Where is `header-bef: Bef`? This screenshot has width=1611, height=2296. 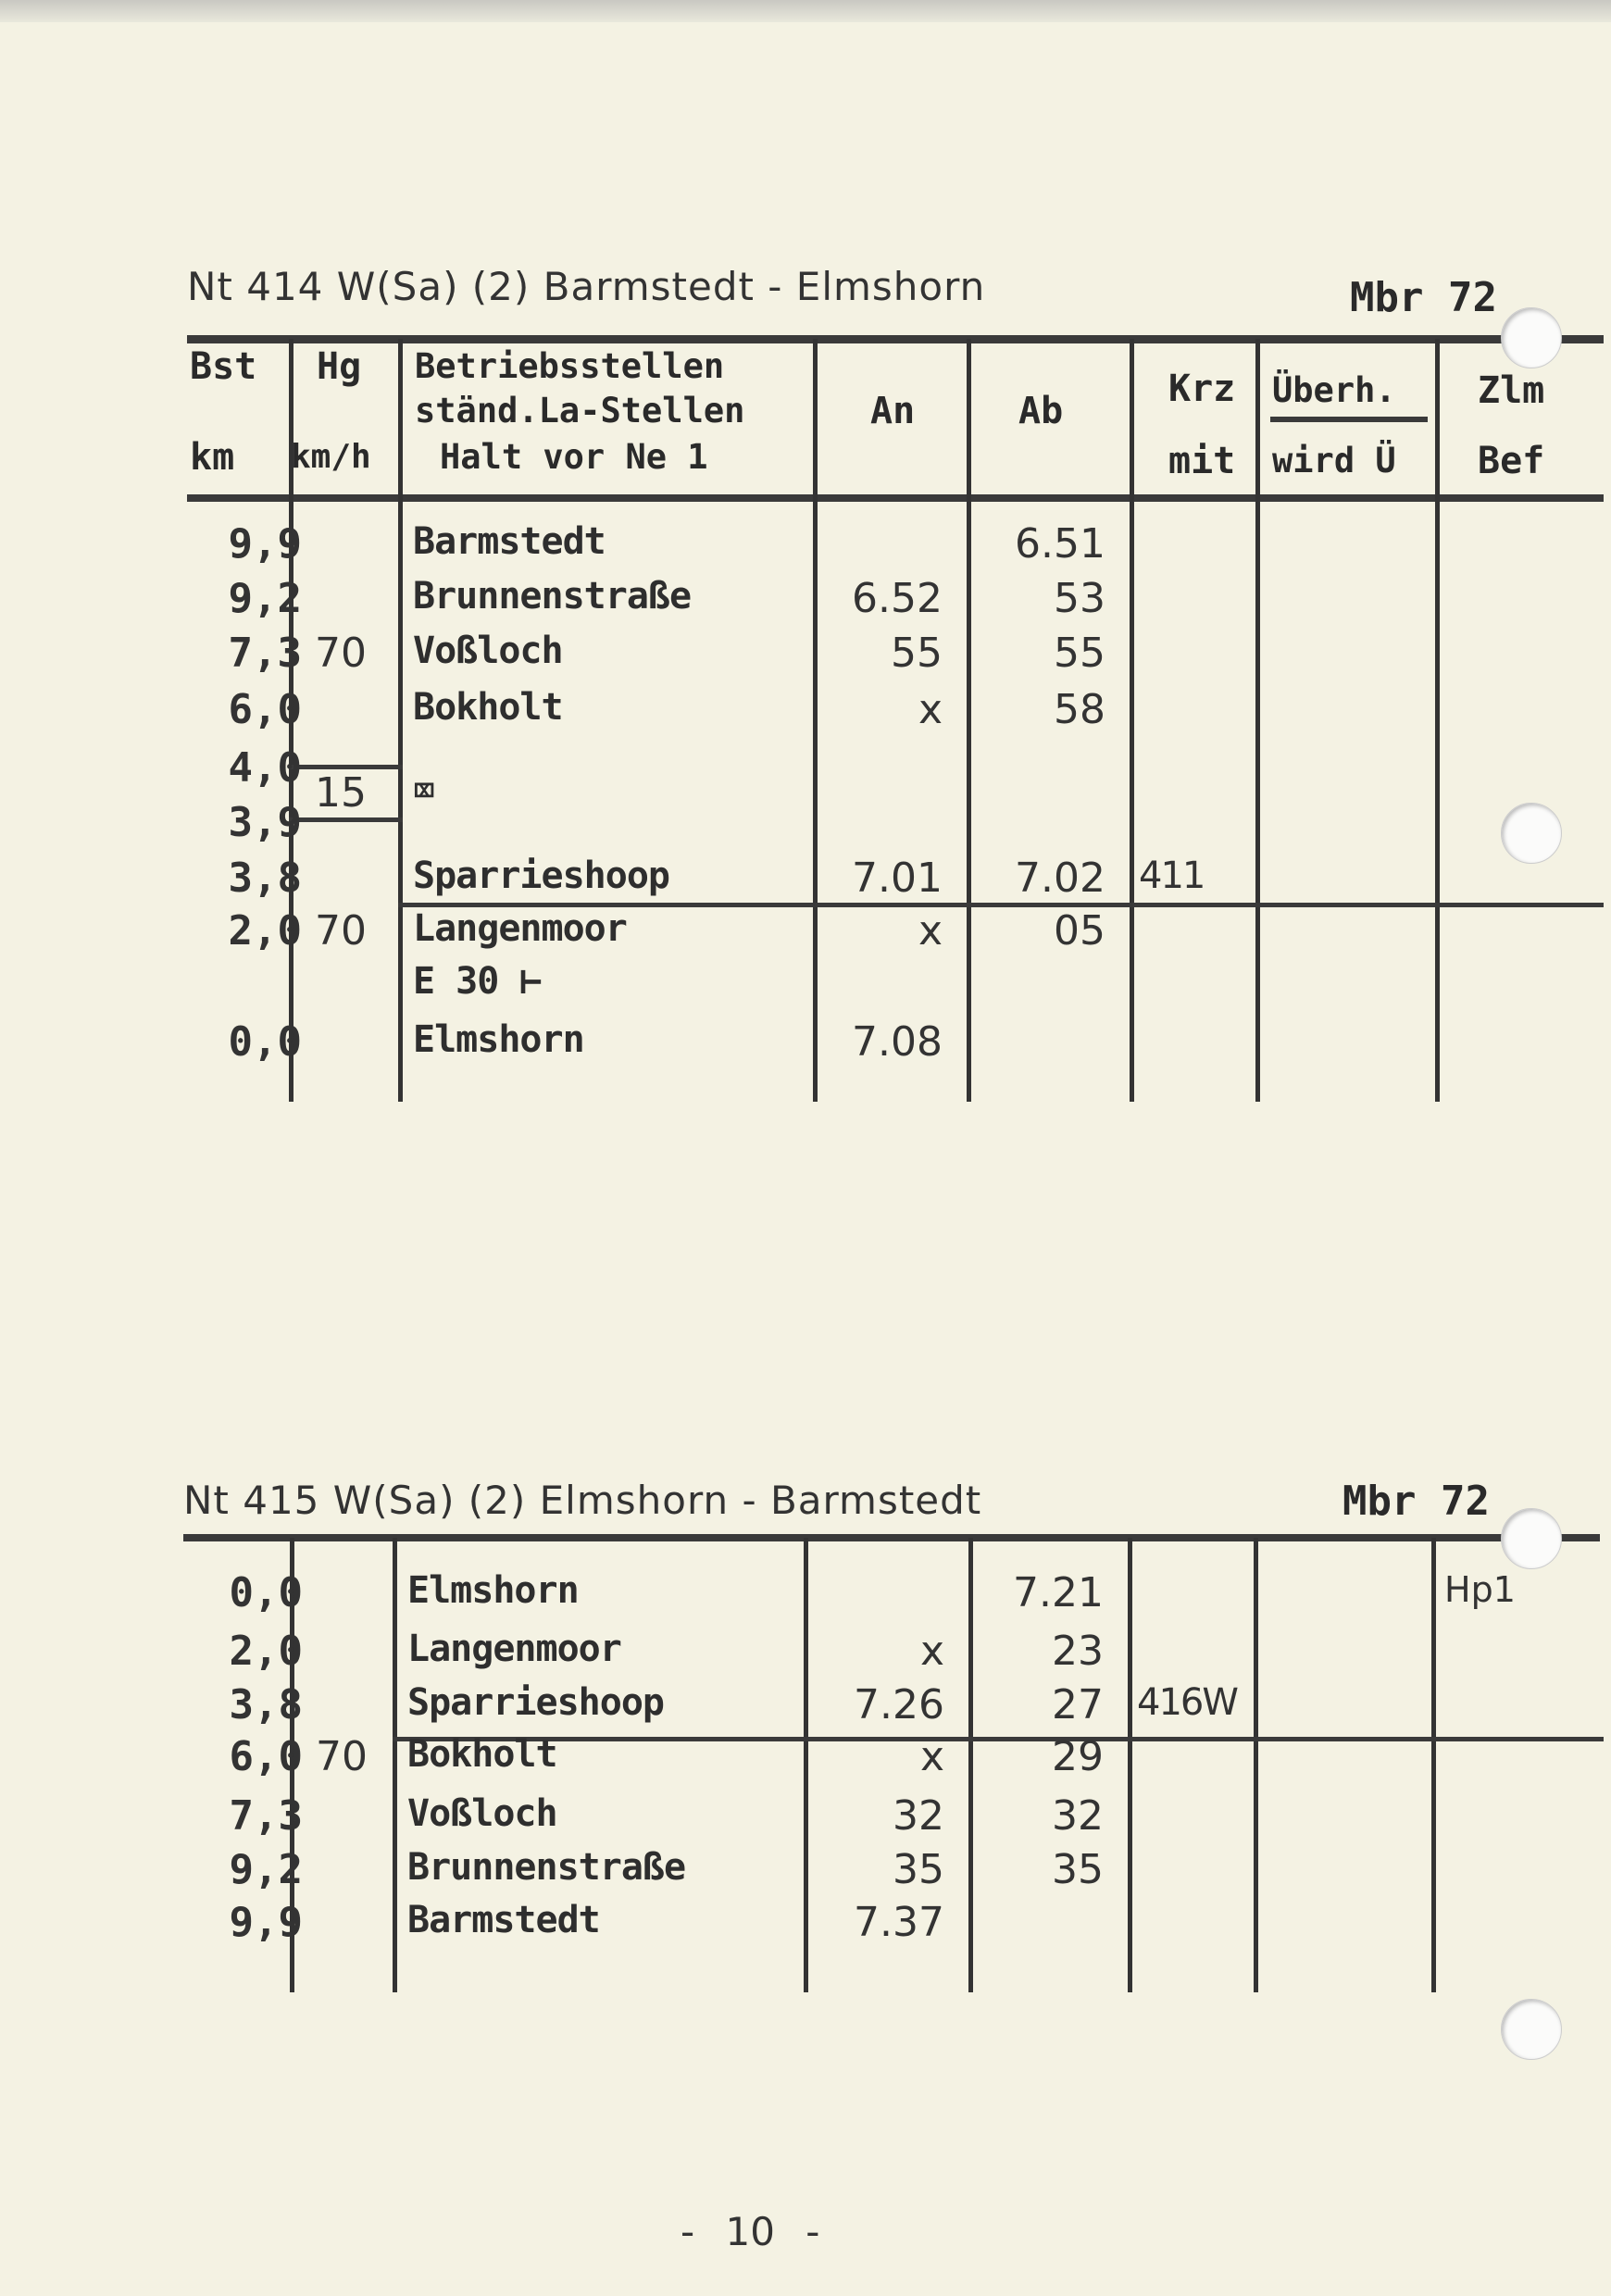
header-bef: Bef is located at coordinates (1511, 461).